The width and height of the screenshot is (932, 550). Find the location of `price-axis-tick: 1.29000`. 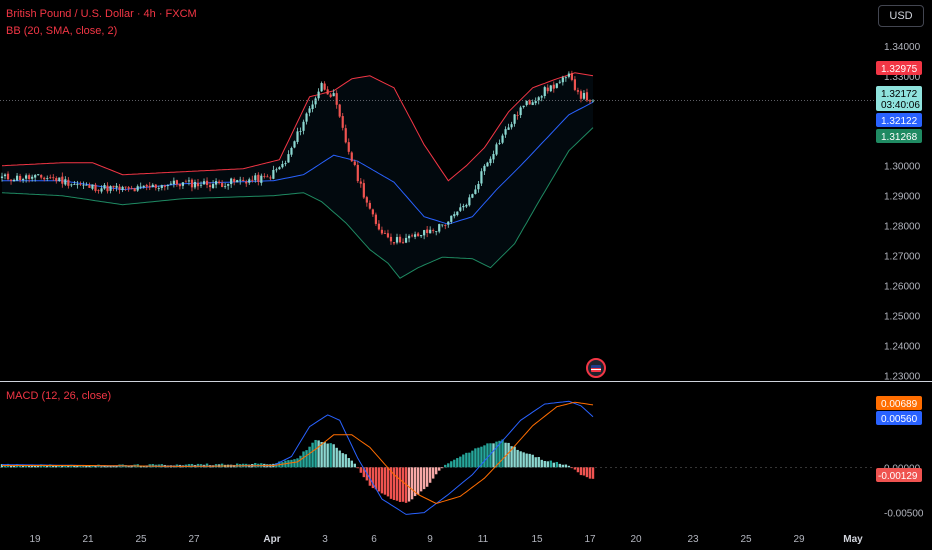

price-axis-tick: 1.29000 is located at coordinates (902, 197).